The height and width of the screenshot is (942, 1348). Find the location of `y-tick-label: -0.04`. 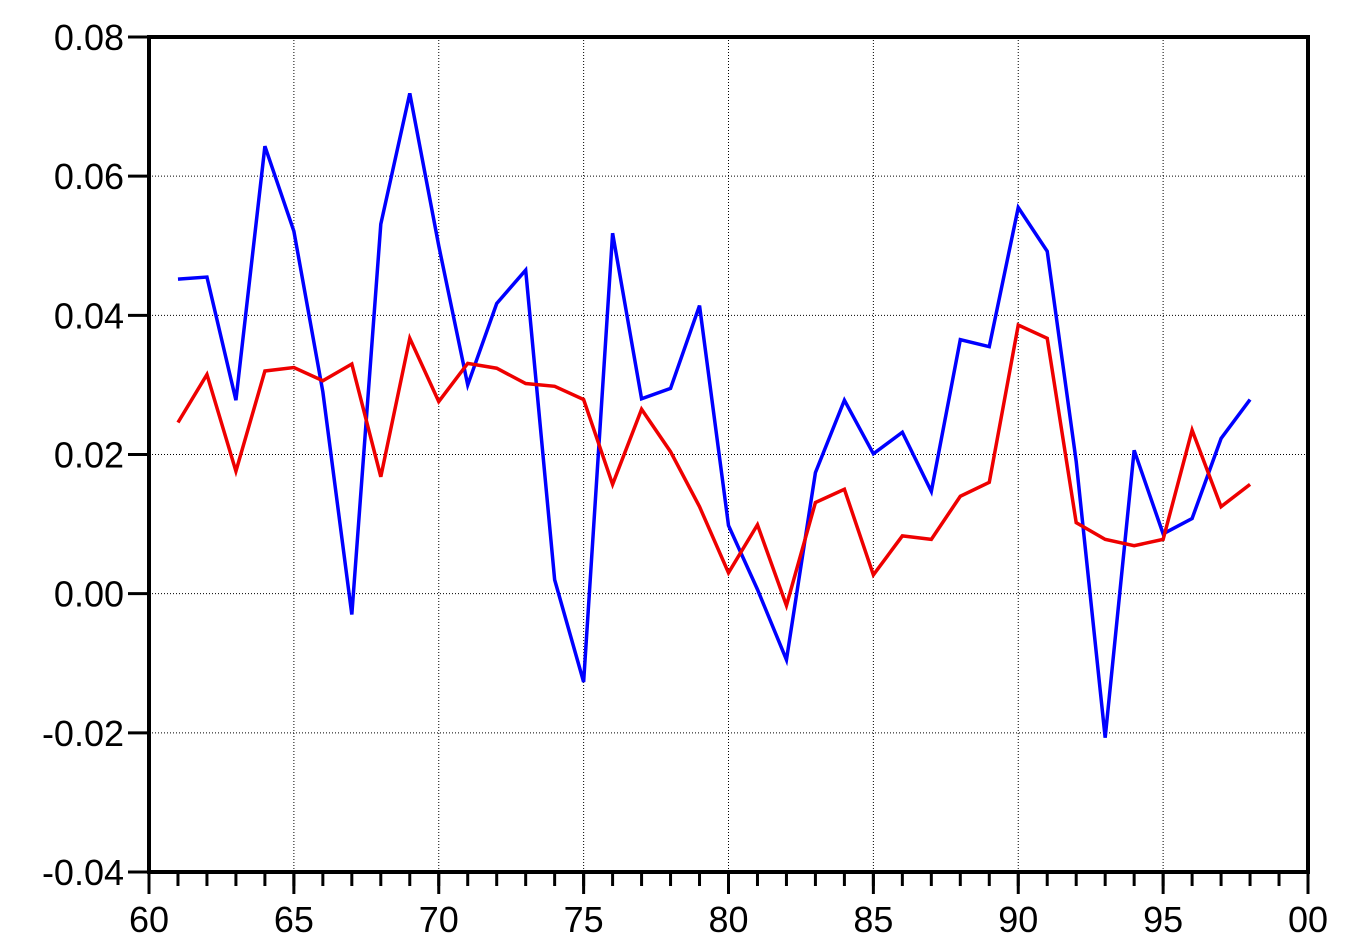

y-tick-label: -0.04 is located at coordinates (83, 872).